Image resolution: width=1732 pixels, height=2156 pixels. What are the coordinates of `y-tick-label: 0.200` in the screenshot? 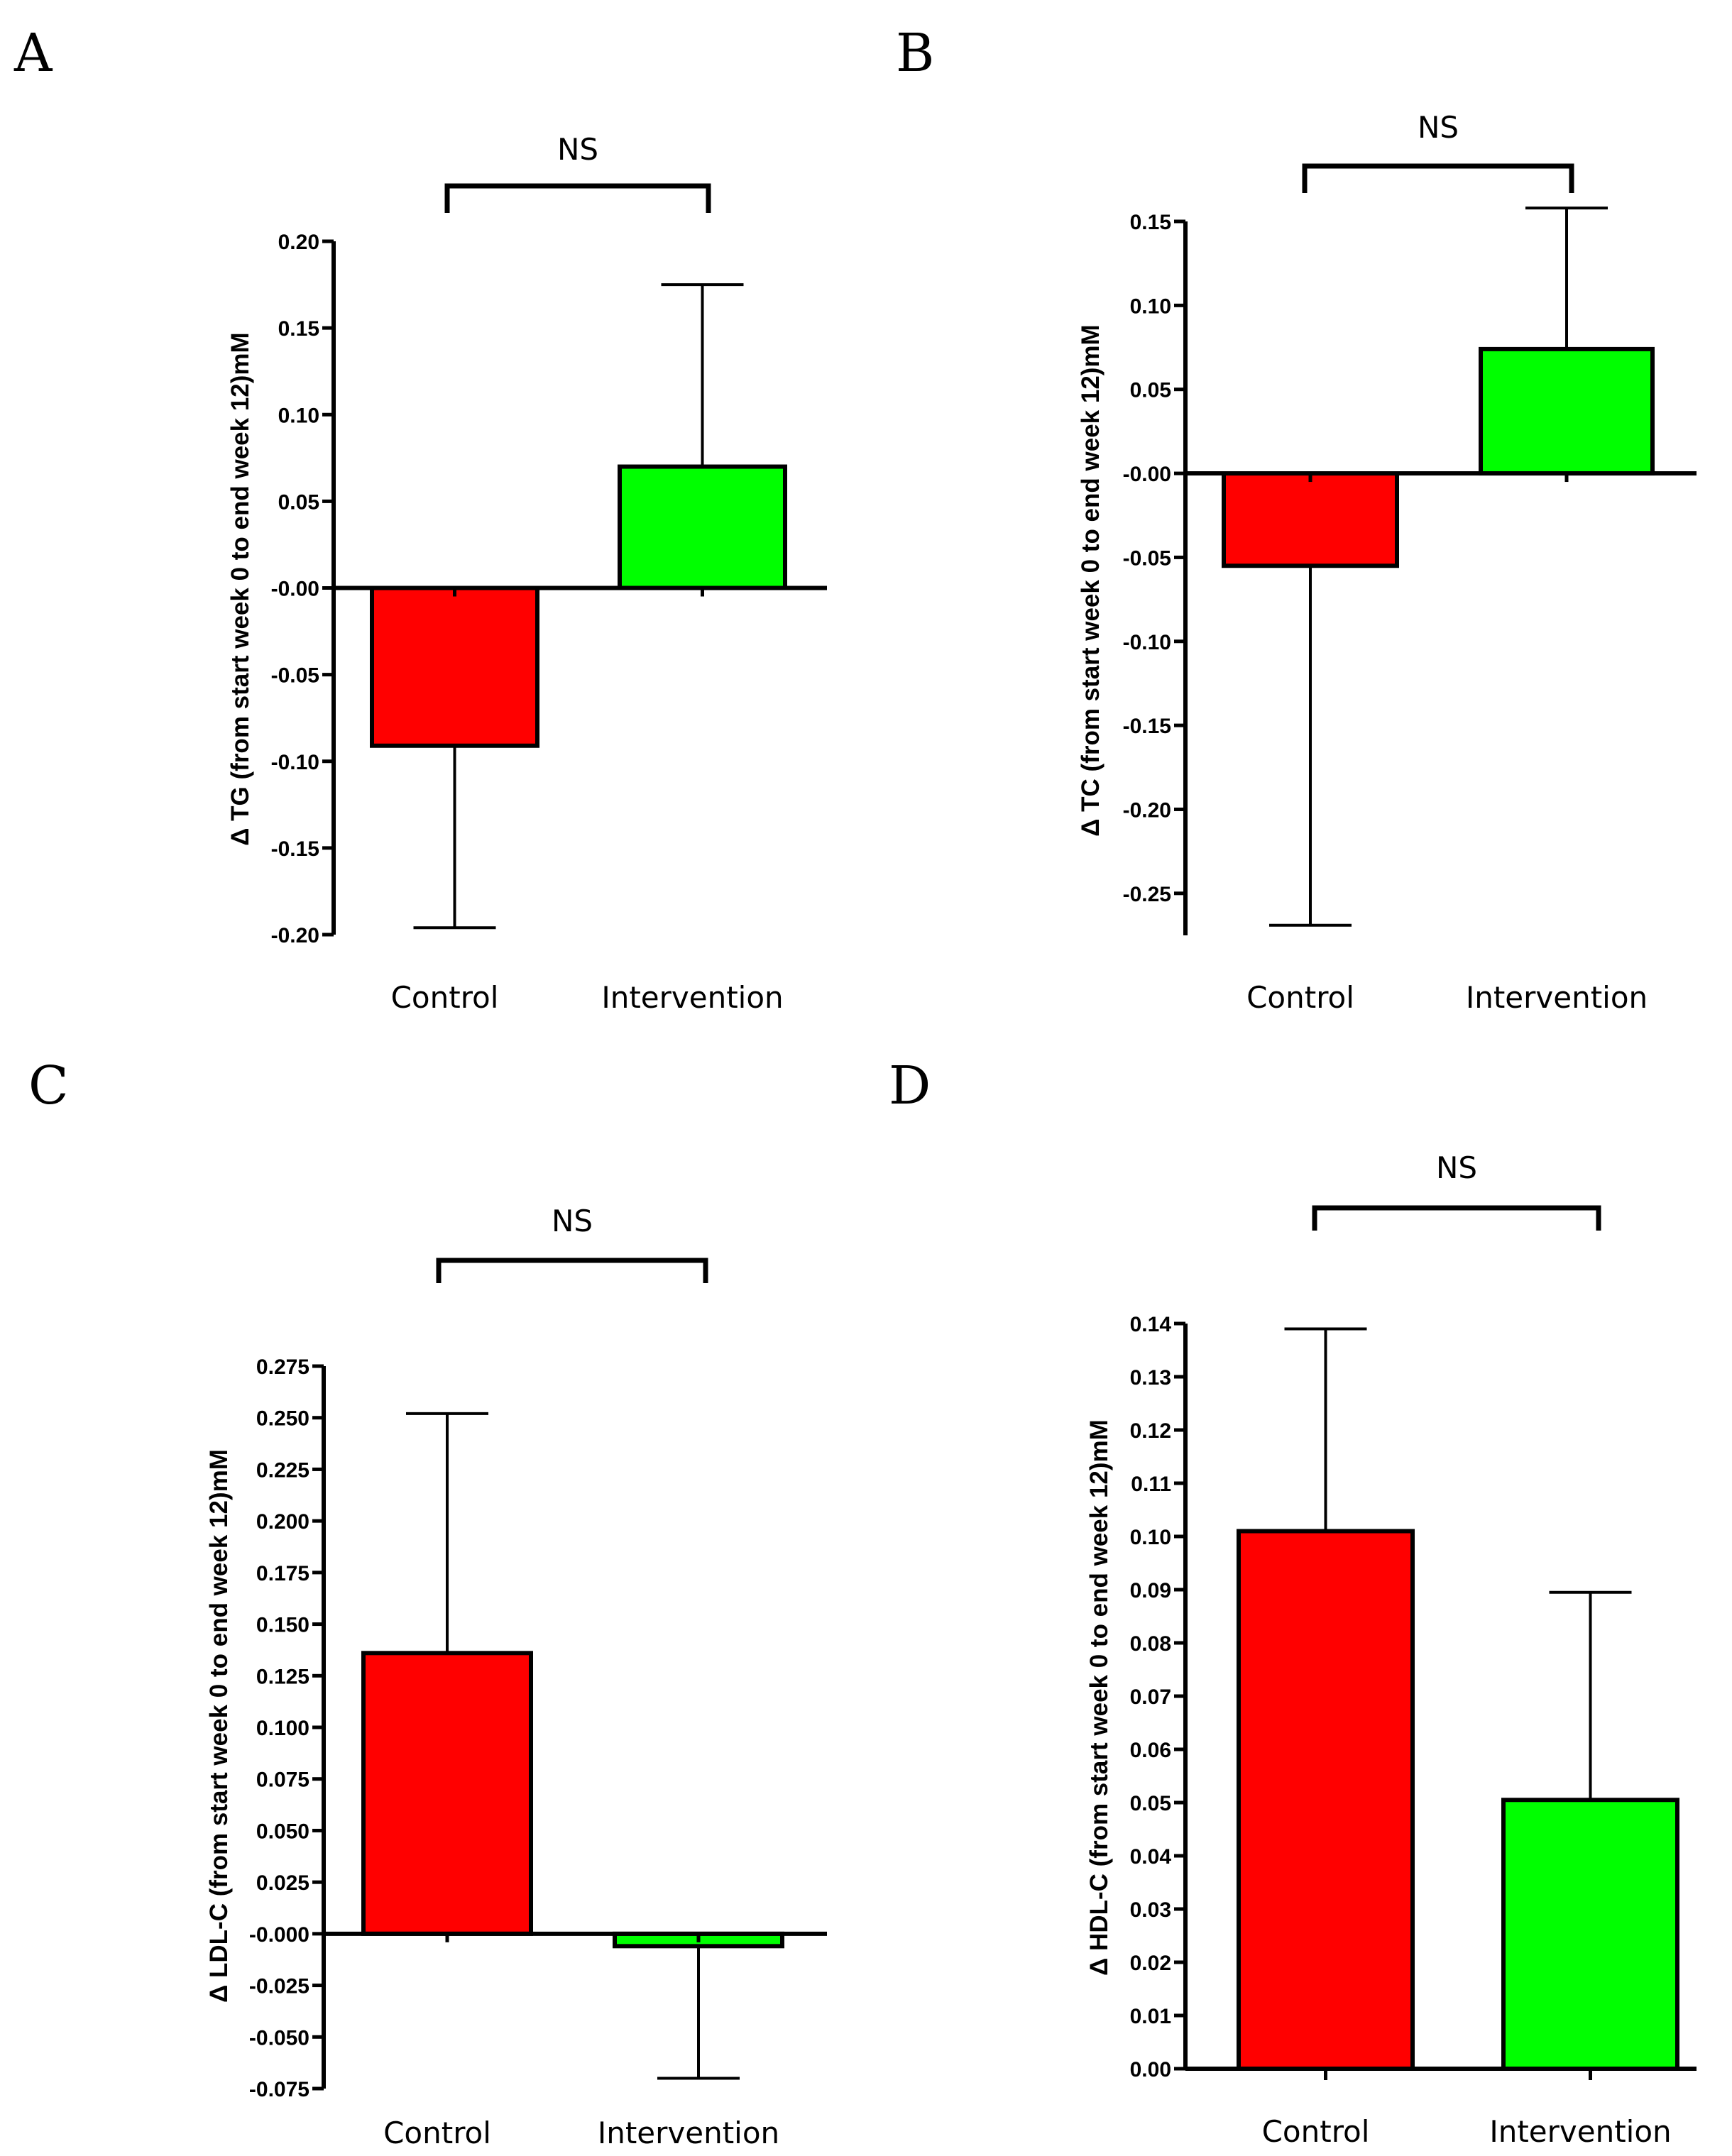 It's located at (282, 1522).